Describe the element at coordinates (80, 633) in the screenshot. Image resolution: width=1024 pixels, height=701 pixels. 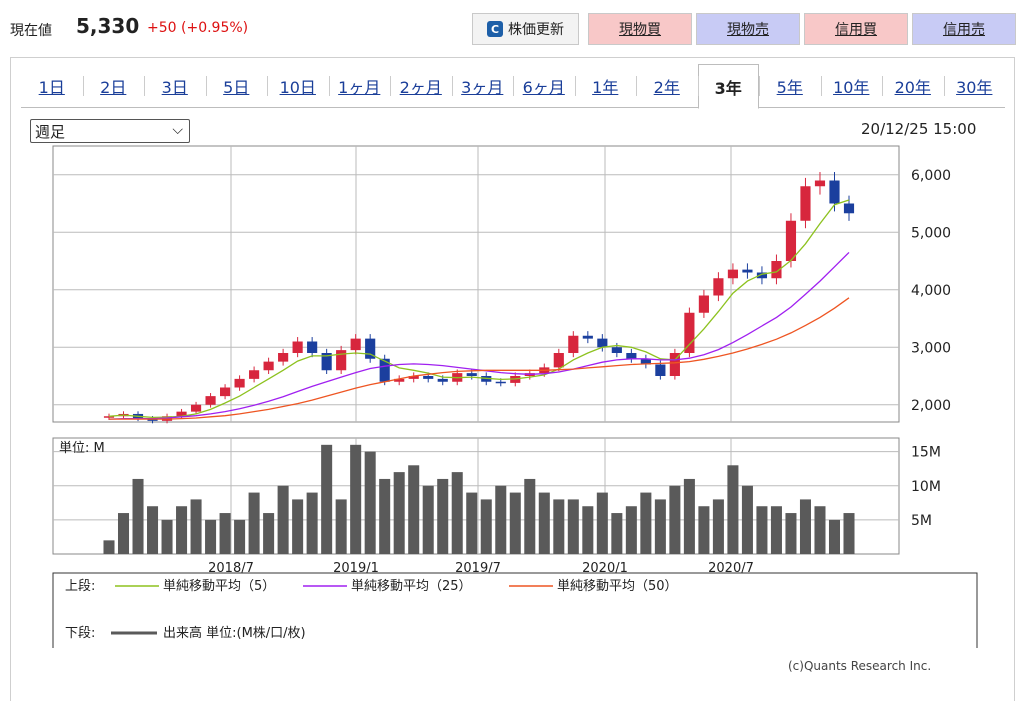
I see `legend-lower-label: 下段:` at that location.